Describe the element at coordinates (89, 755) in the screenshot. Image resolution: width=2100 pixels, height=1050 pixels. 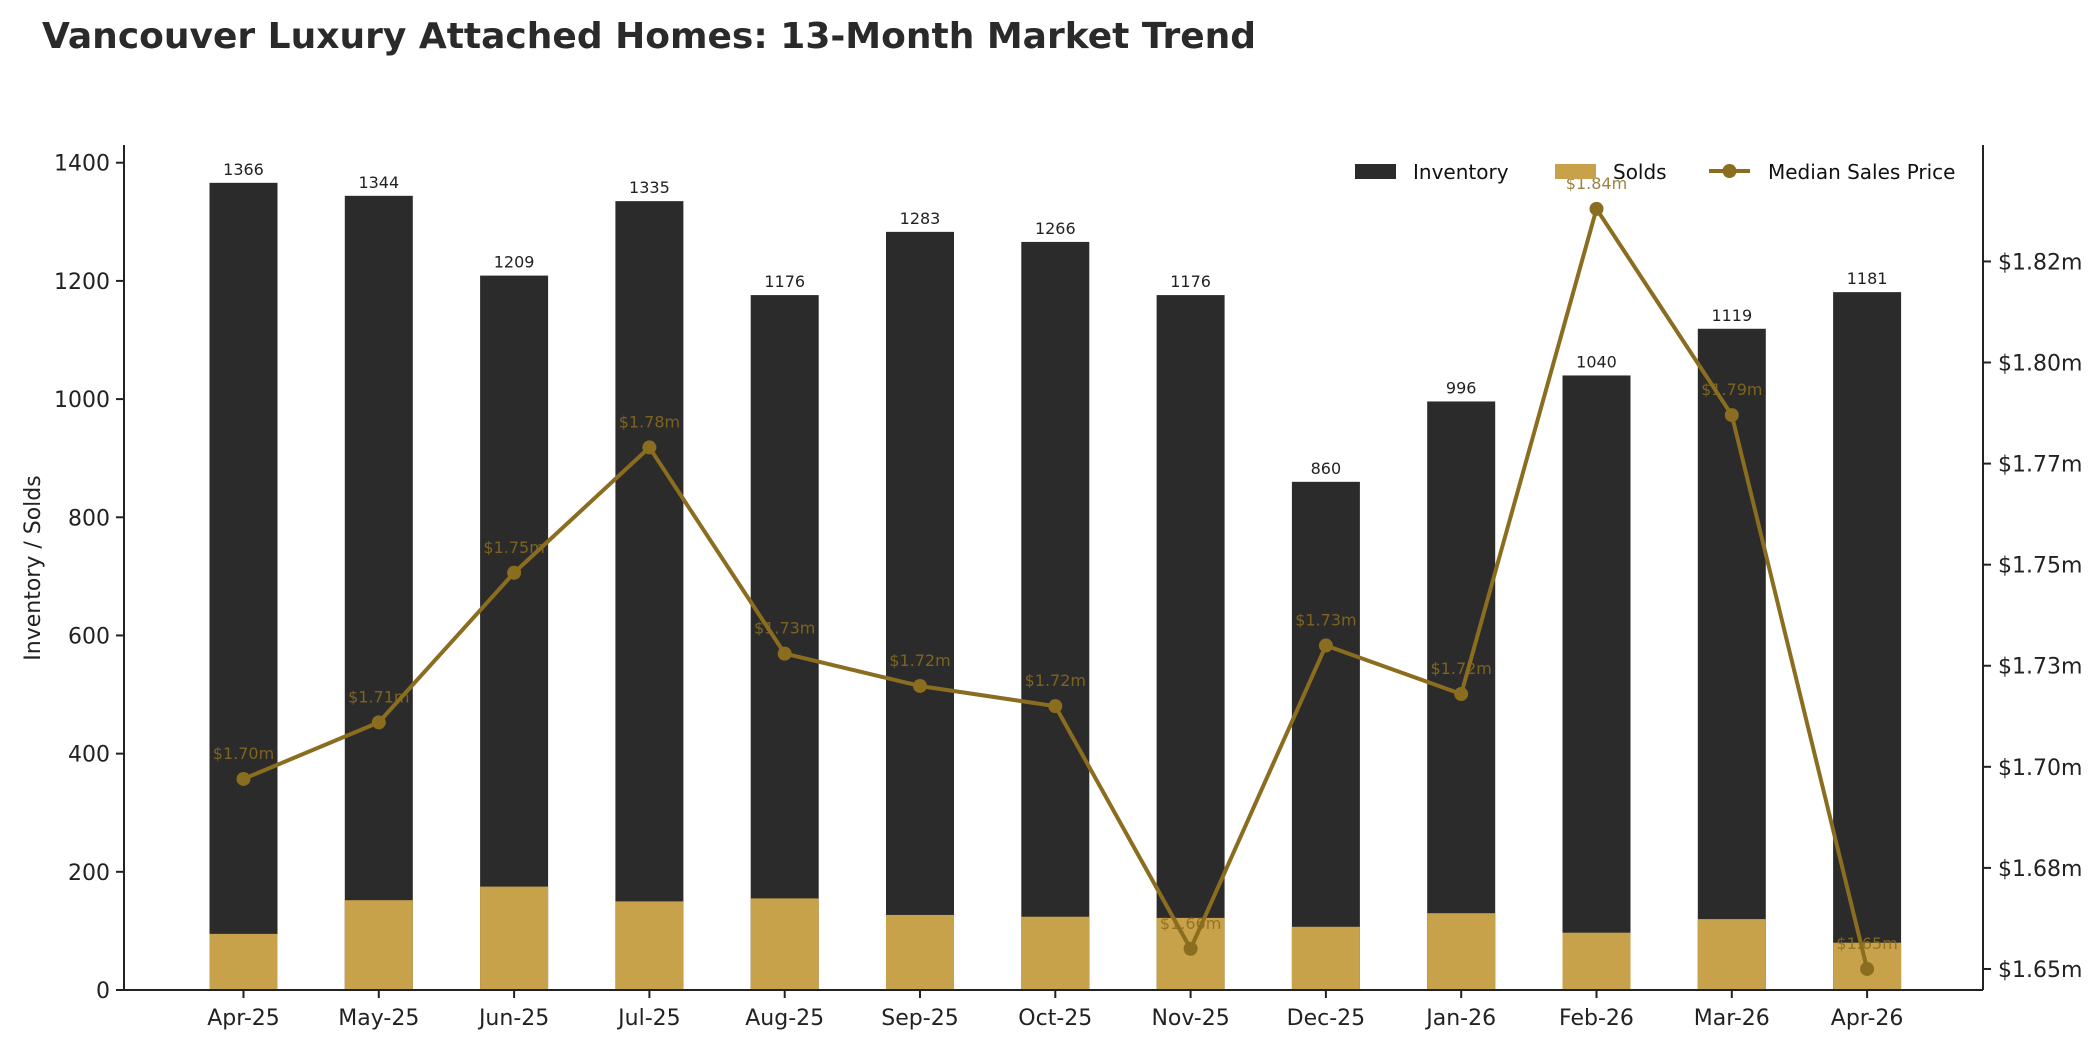
I see `y-tick-label: 400` at that location.